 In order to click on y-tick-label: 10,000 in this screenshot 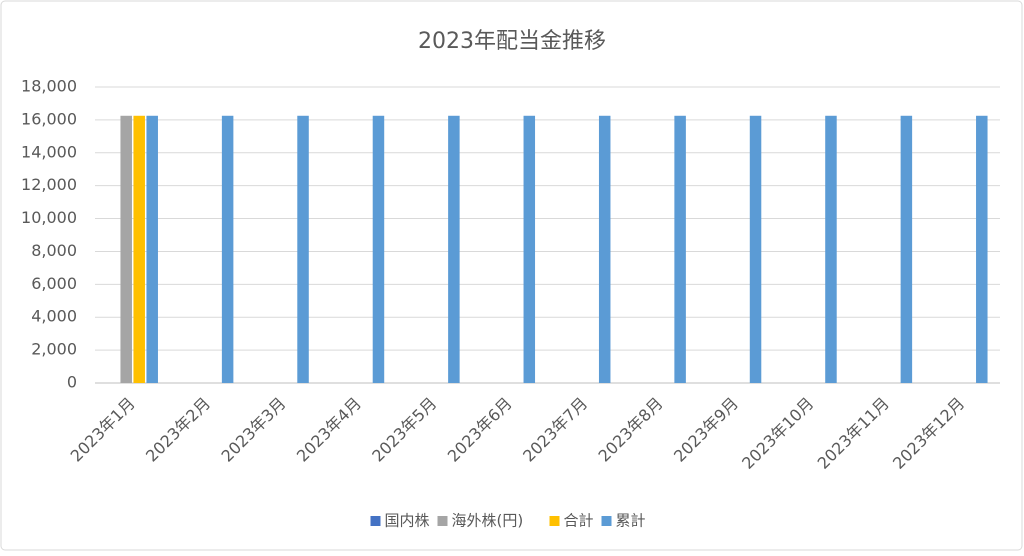, I will do `click(49, 217)`.